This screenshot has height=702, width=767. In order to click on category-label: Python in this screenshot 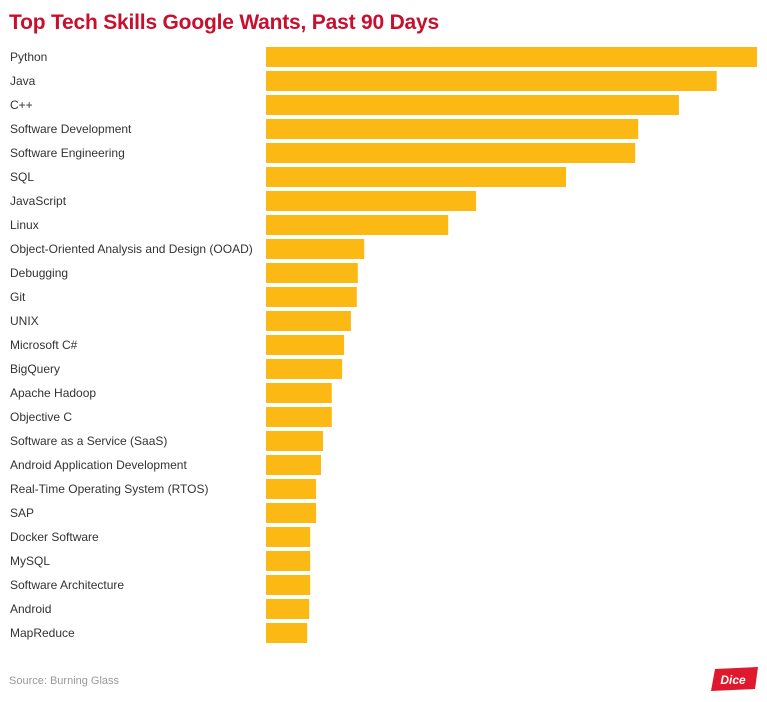, I will do `click(28, 57)`.